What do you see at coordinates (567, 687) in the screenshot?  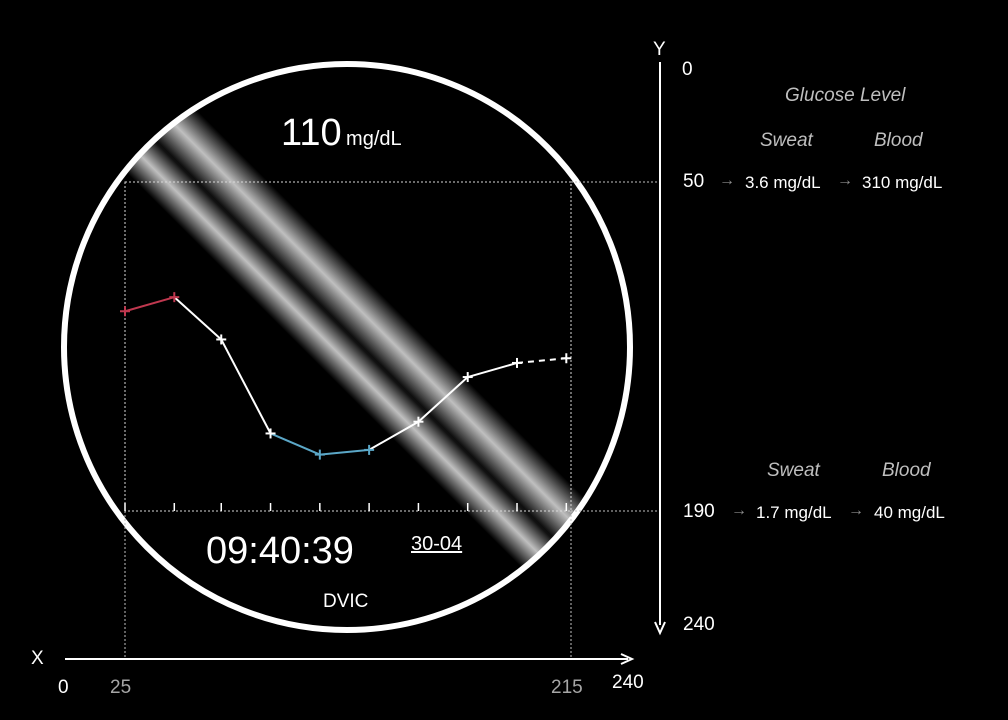 I see `x-tick-right: 215` at bounding box center [567, 687].